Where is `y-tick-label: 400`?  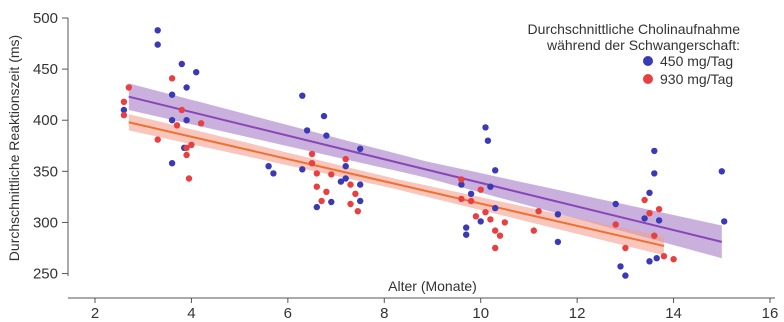 y-tick-label: 400 is located at coordinates (45, 120).